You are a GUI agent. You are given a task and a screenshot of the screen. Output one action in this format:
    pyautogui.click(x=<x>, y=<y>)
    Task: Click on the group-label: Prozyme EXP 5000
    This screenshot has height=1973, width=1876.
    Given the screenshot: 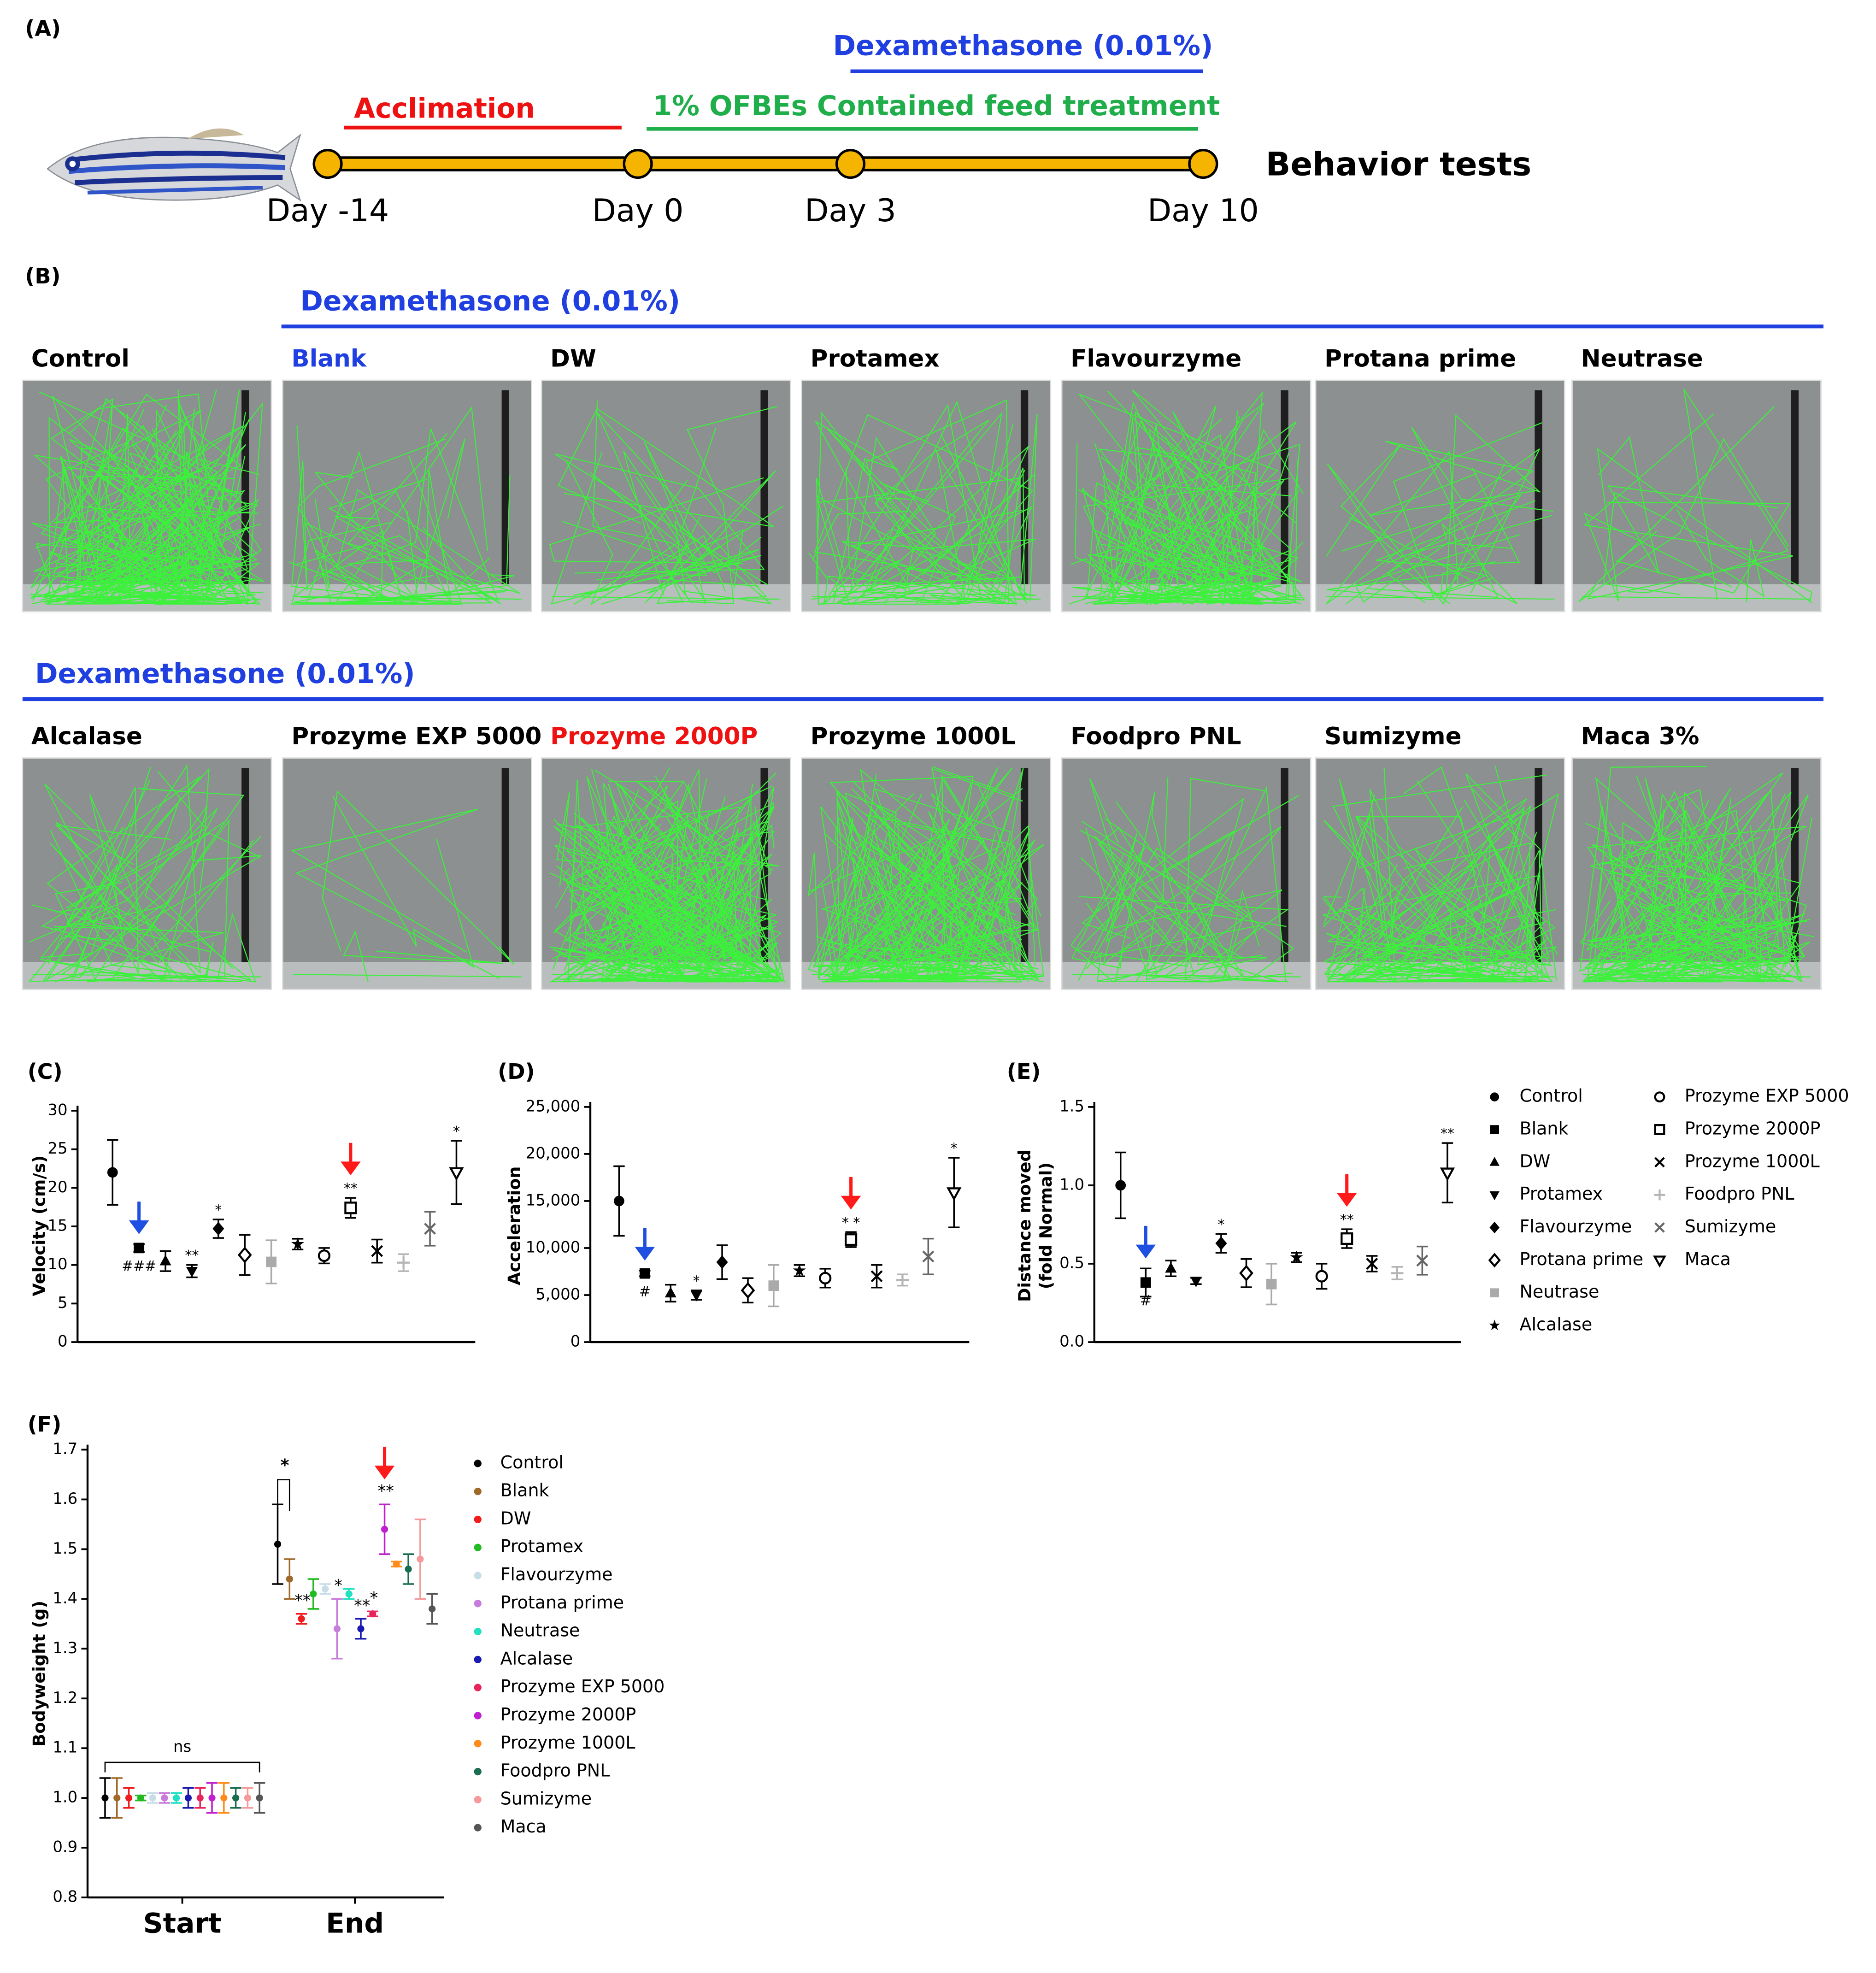 What is the action you would take?
    pyautogui.click(x=416, y=736)
    